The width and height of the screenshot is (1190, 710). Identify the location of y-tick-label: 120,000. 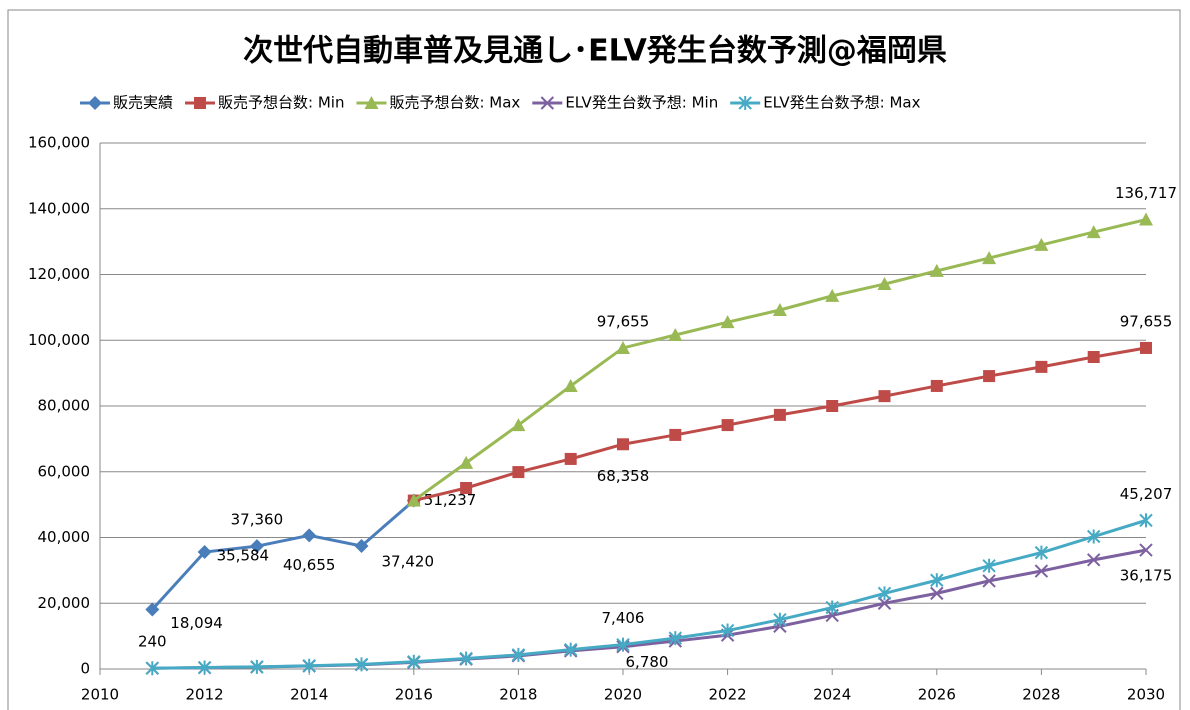
(59, 274).